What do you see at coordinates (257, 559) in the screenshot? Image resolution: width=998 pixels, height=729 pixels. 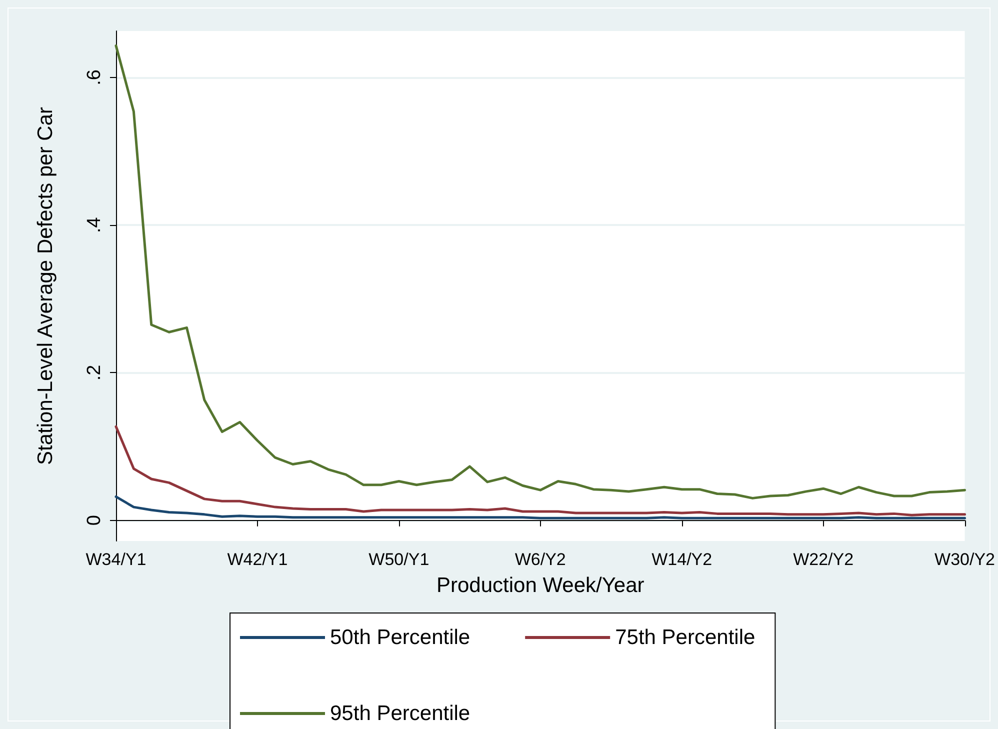 I see `x-tick-label: W42/Y1` at bounding box center [257, 559].